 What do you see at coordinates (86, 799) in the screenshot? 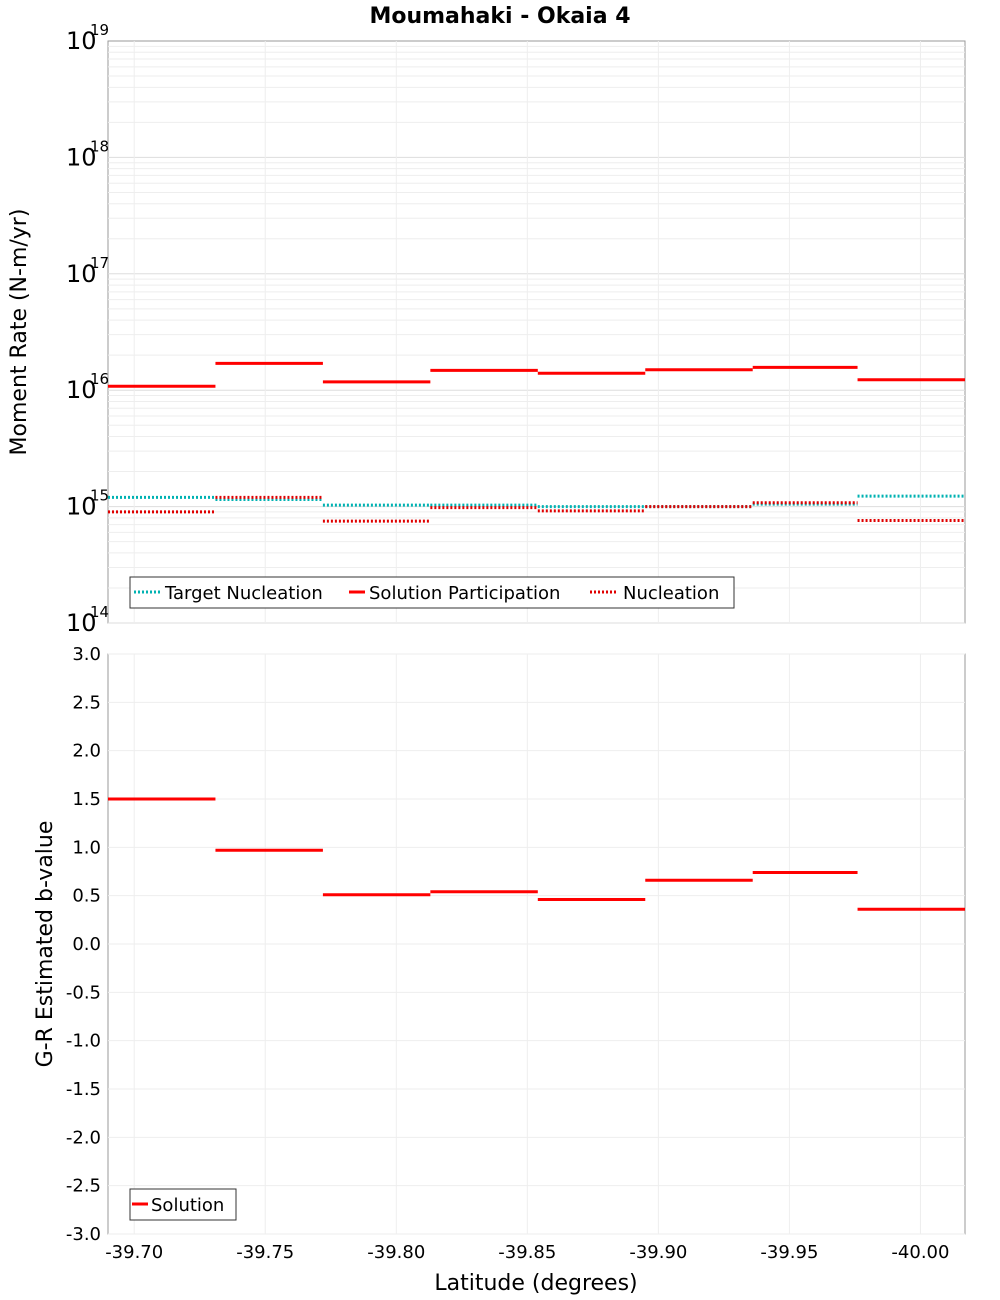
I see `y-tick-label: 1.5` at bounding box center [86, 799].